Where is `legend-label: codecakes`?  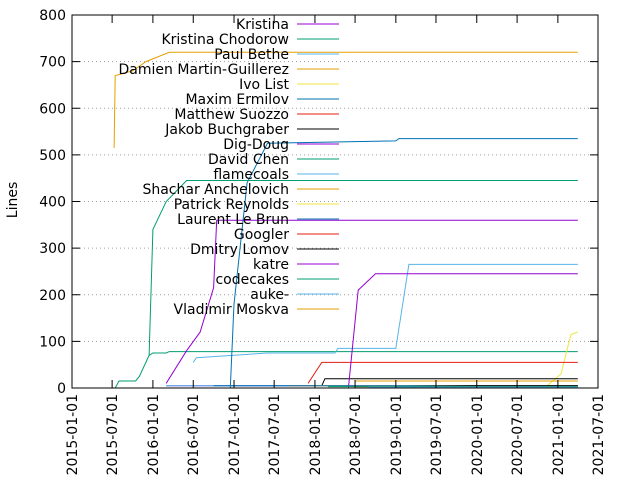 legend-label: codecakes is located at coordinates (252, 280).